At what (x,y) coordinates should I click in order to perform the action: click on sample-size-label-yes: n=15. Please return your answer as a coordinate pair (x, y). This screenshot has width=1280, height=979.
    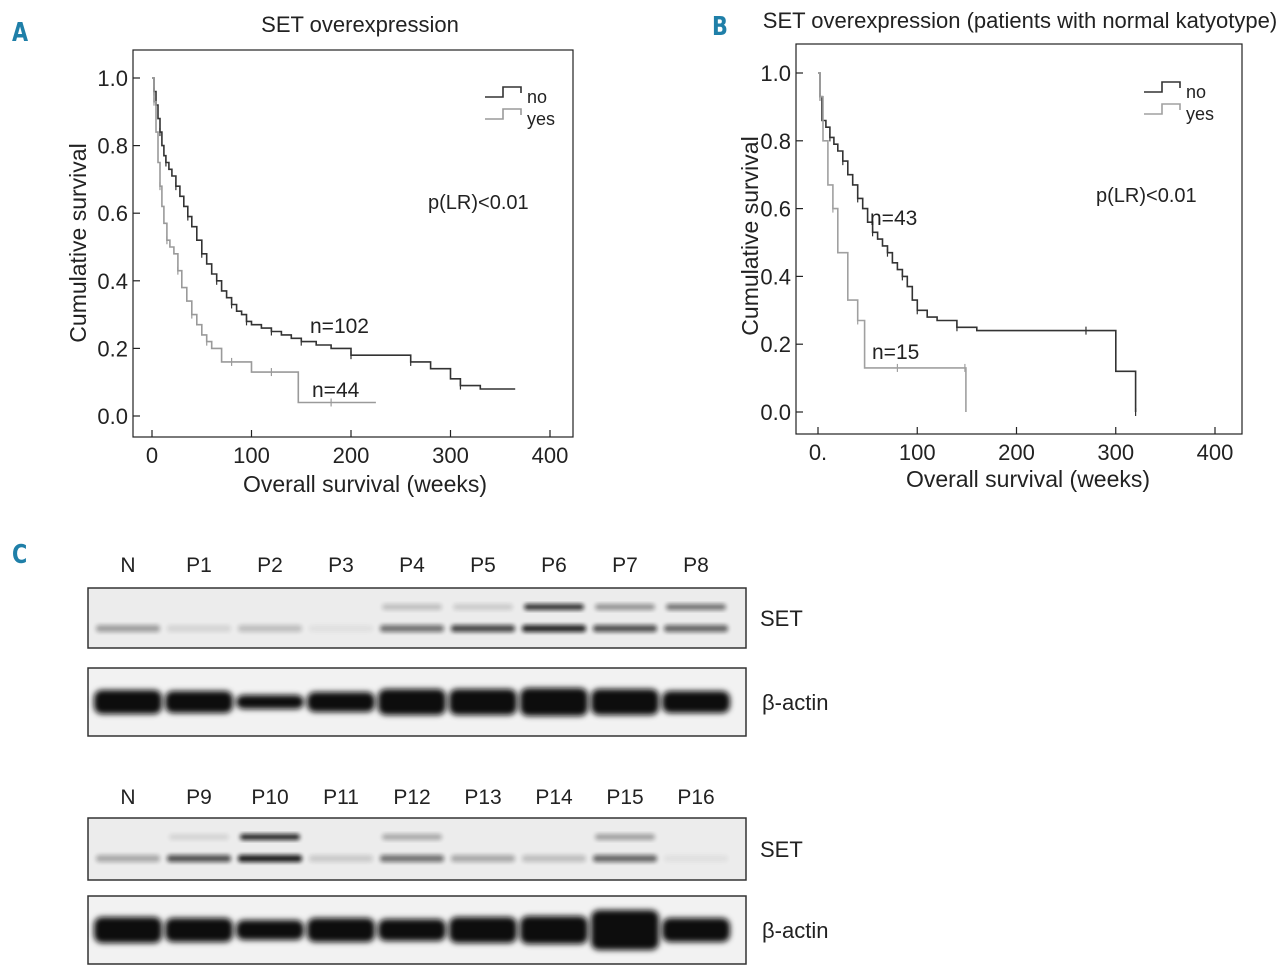
    Looking at the image, I should click on (895, 352).